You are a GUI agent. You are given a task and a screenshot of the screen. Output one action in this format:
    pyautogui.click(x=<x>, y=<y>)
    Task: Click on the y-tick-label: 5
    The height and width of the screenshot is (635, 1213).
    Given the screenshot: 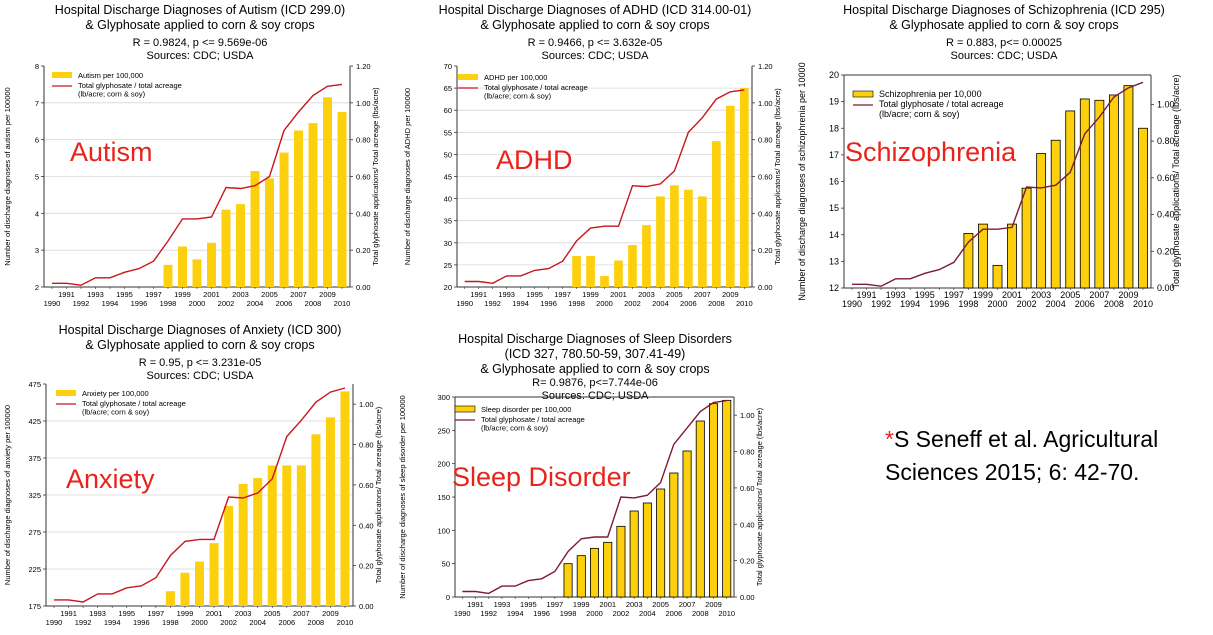 What is the action you would take?
    pyautogui.click(x=37, y=177)
    